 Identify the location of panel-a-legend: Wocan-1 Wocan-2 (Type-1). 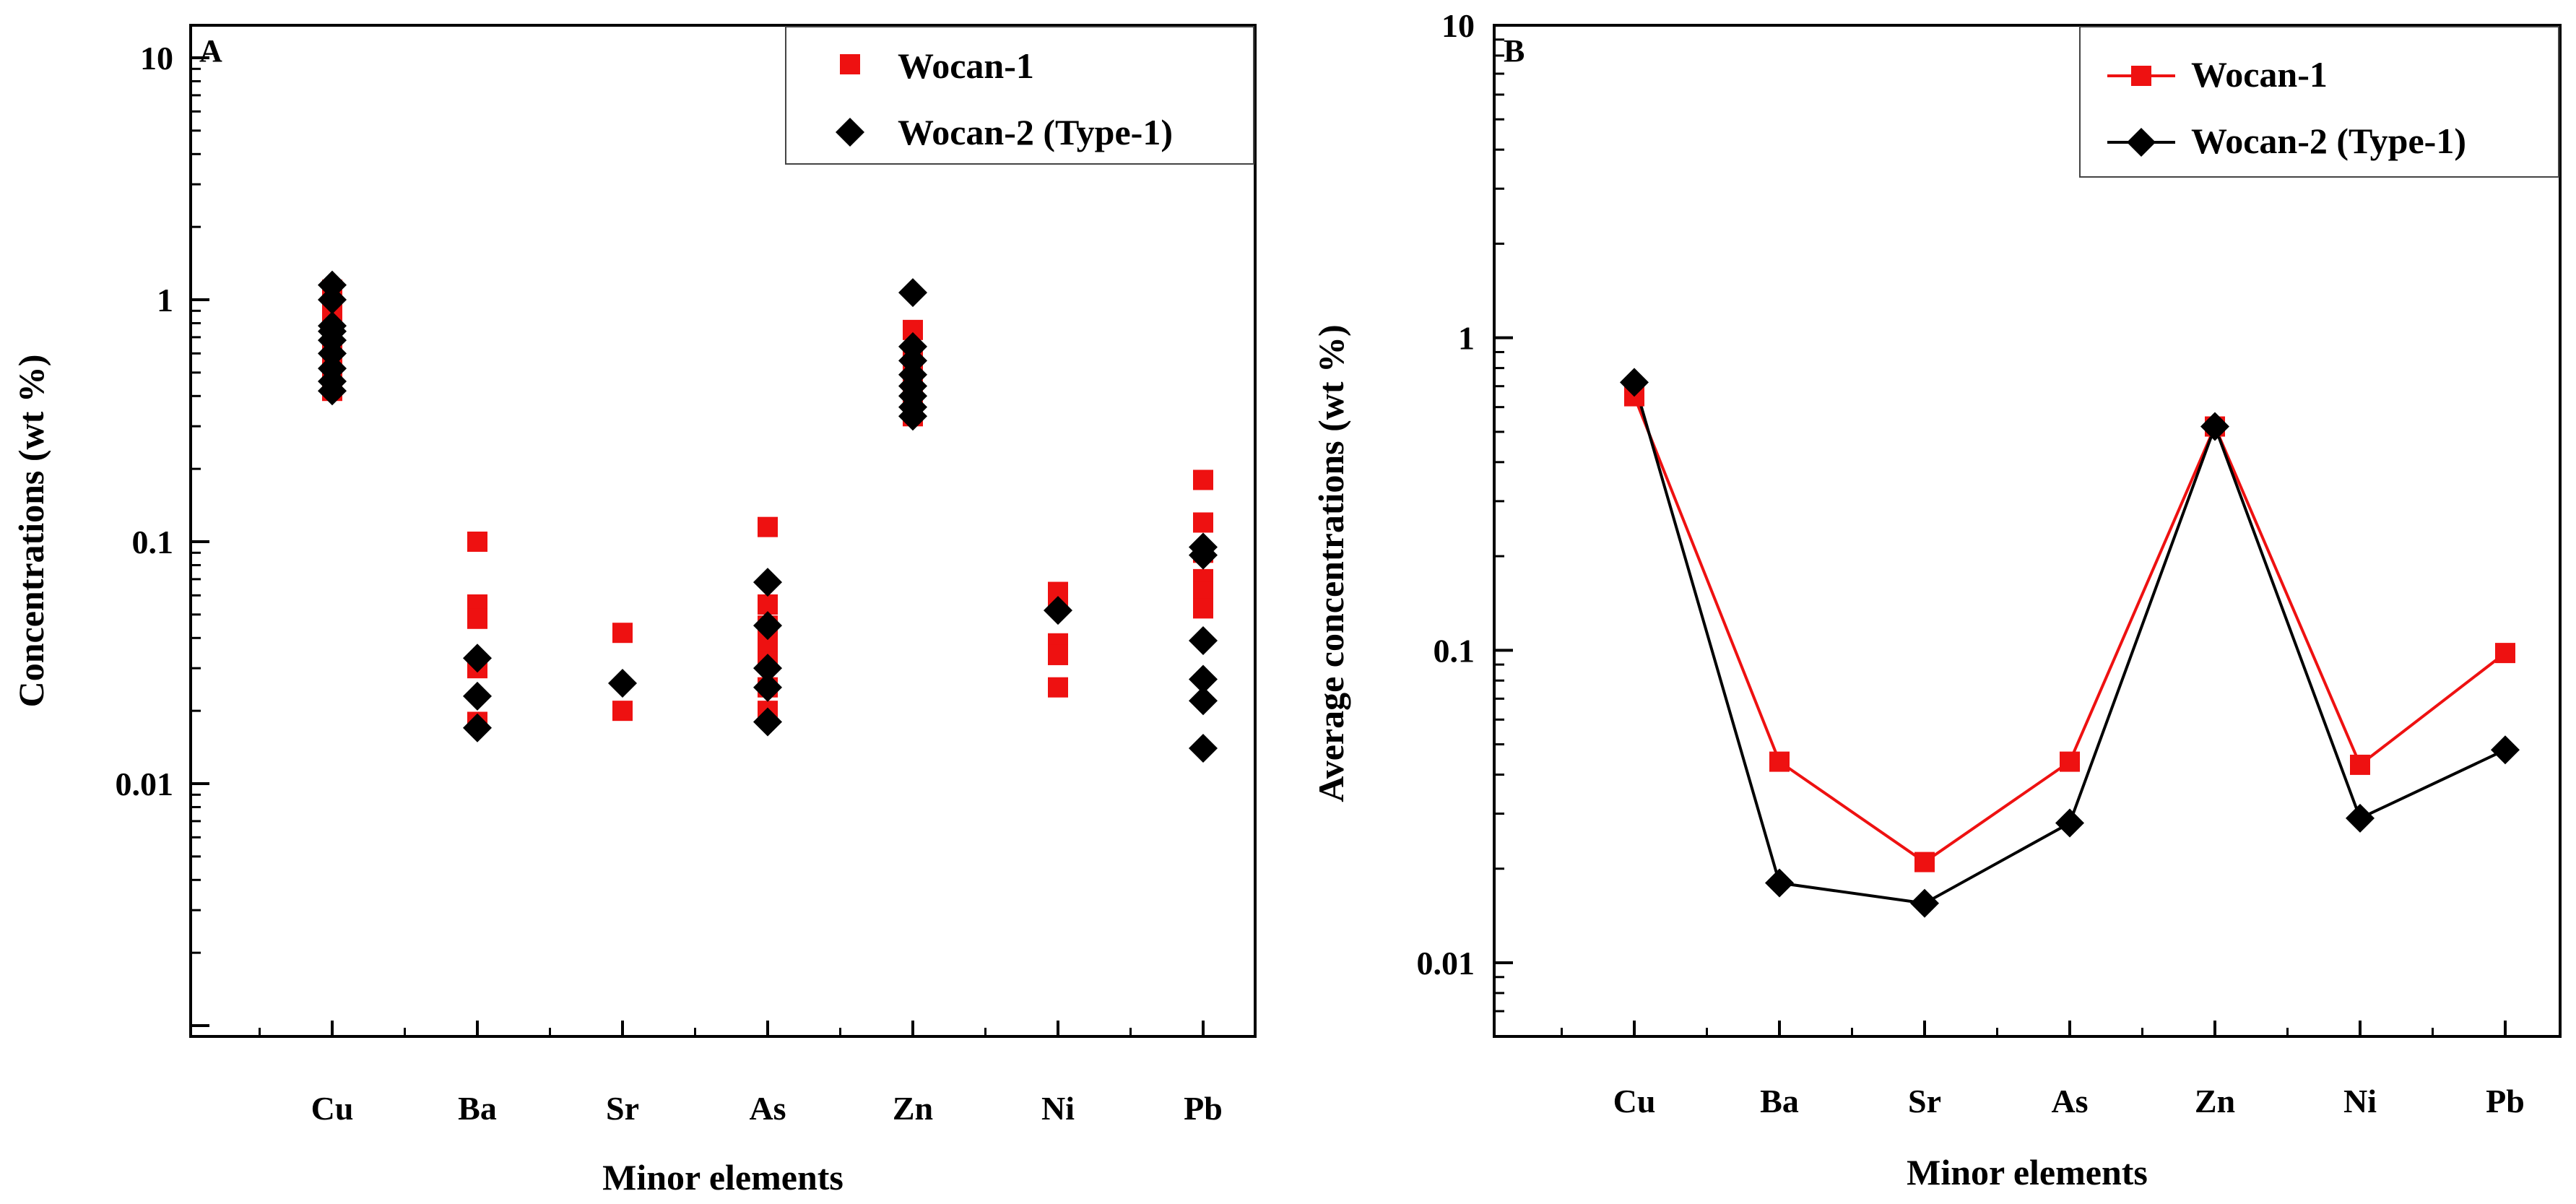
(1019, 95).